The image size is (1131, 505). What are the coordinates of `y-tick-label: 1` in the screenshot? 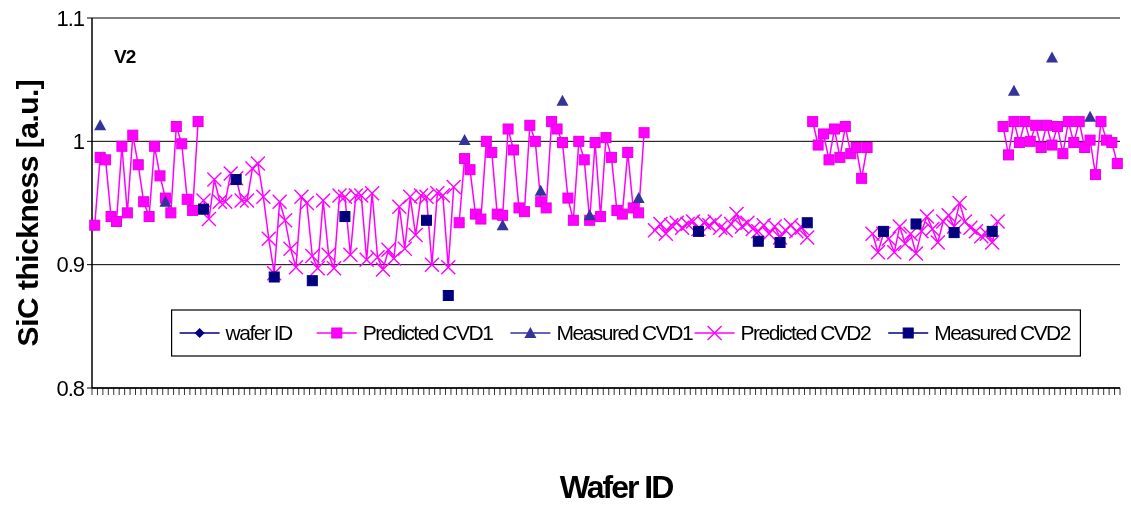 It's located at (78, 142).